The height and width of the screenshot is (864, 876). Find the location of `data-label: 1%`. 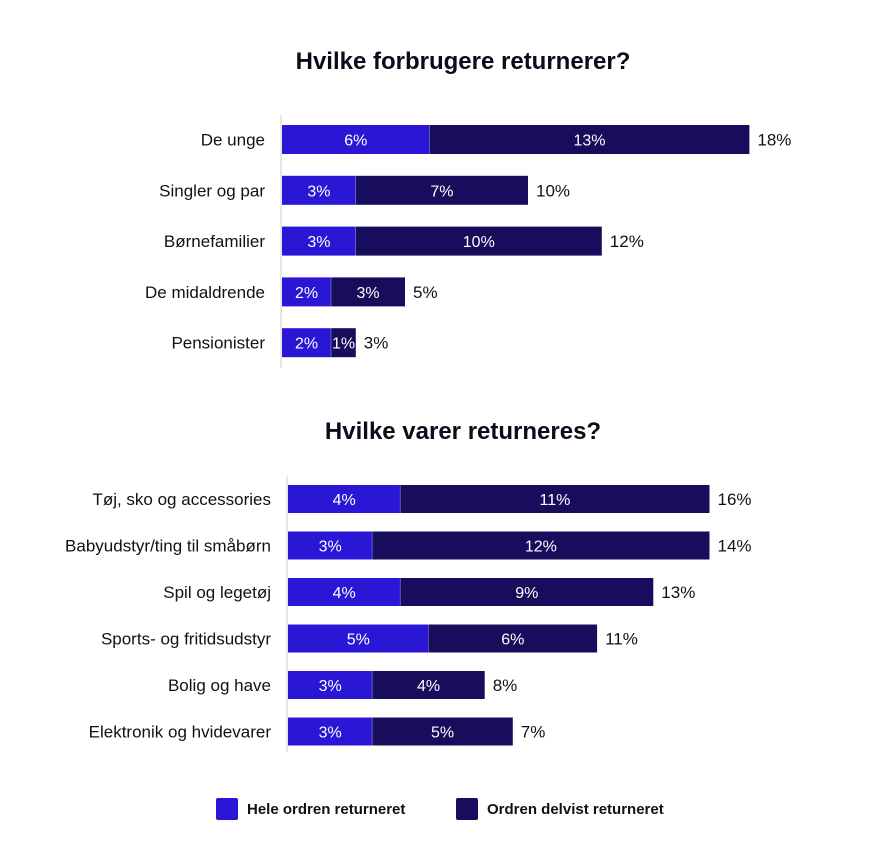

data-label: 1% is located at coordinates (343, 344).